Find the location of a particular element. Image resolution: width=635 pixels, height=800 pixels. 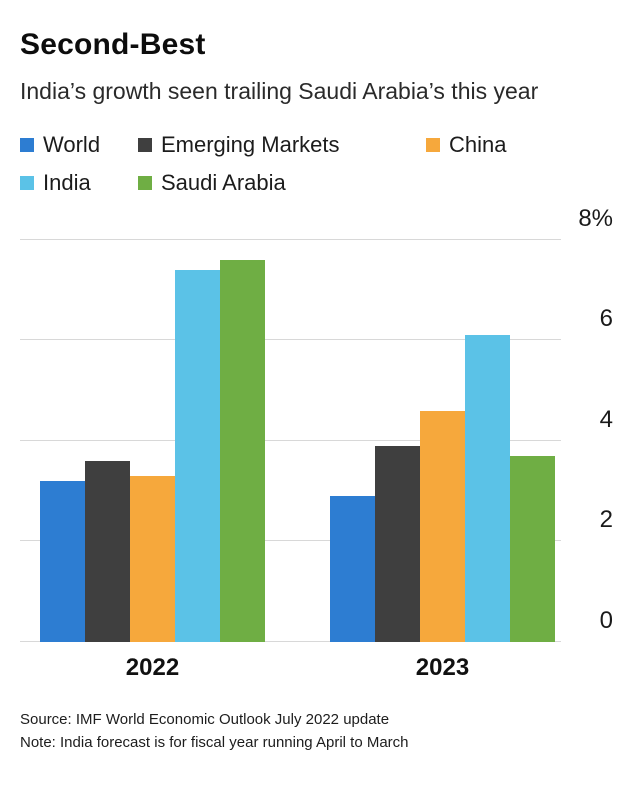

y-tick-label-4: 4 is located at coordinates (606, 419).